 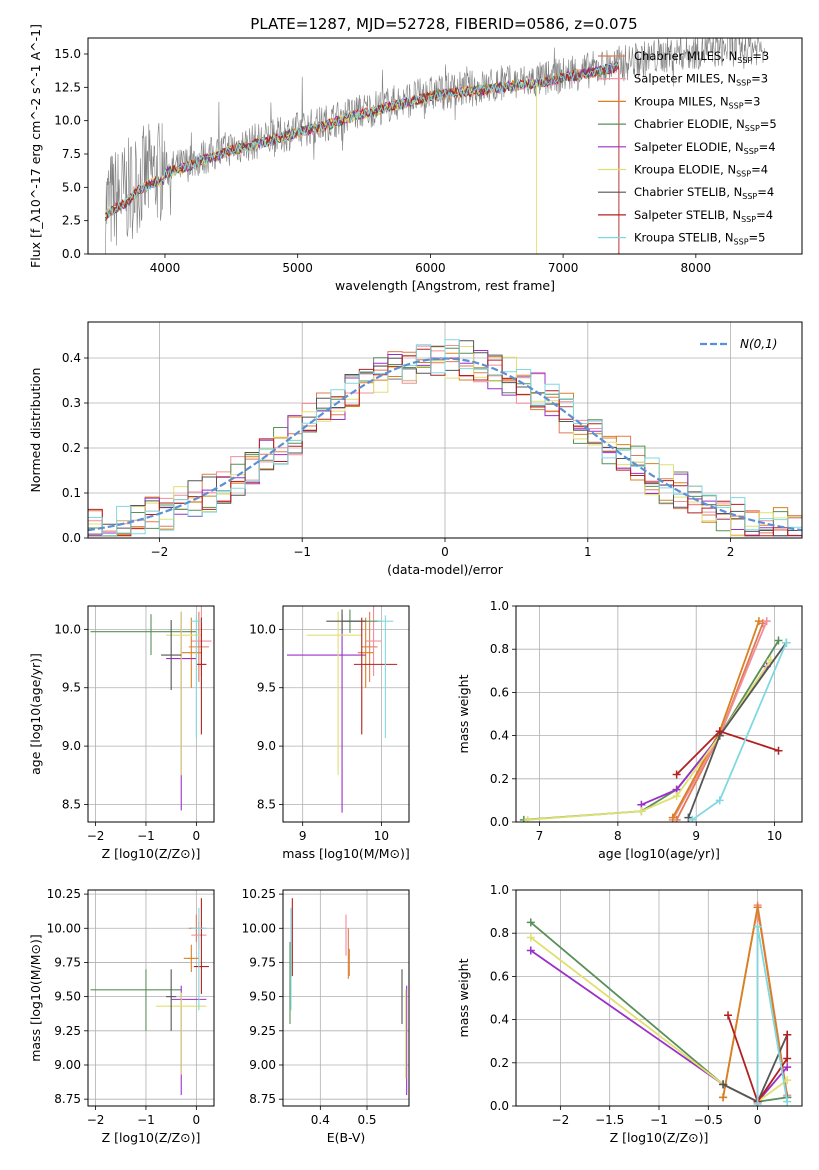 What do you see at coordinates (685, 170) in the screenshot?
I see `legend-label-main: Kroupa ELODIE, N` at bounding box center [685, 170].